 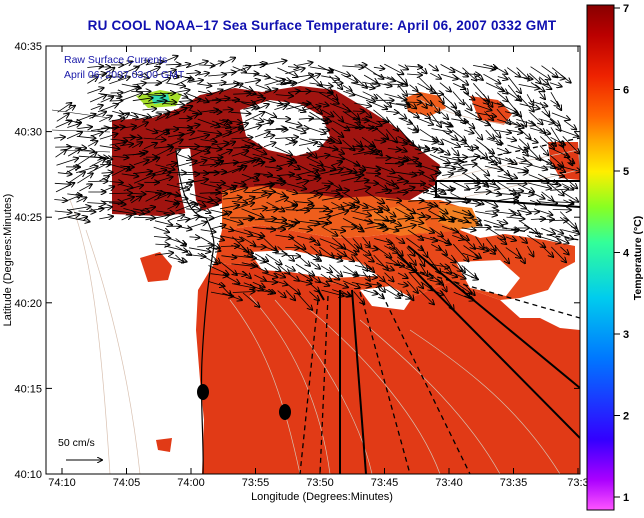 What do you see at coordinates (577, 483) in the screenshot?
I see `x-tick-label: 73:3` at bounding box center [577, 483].